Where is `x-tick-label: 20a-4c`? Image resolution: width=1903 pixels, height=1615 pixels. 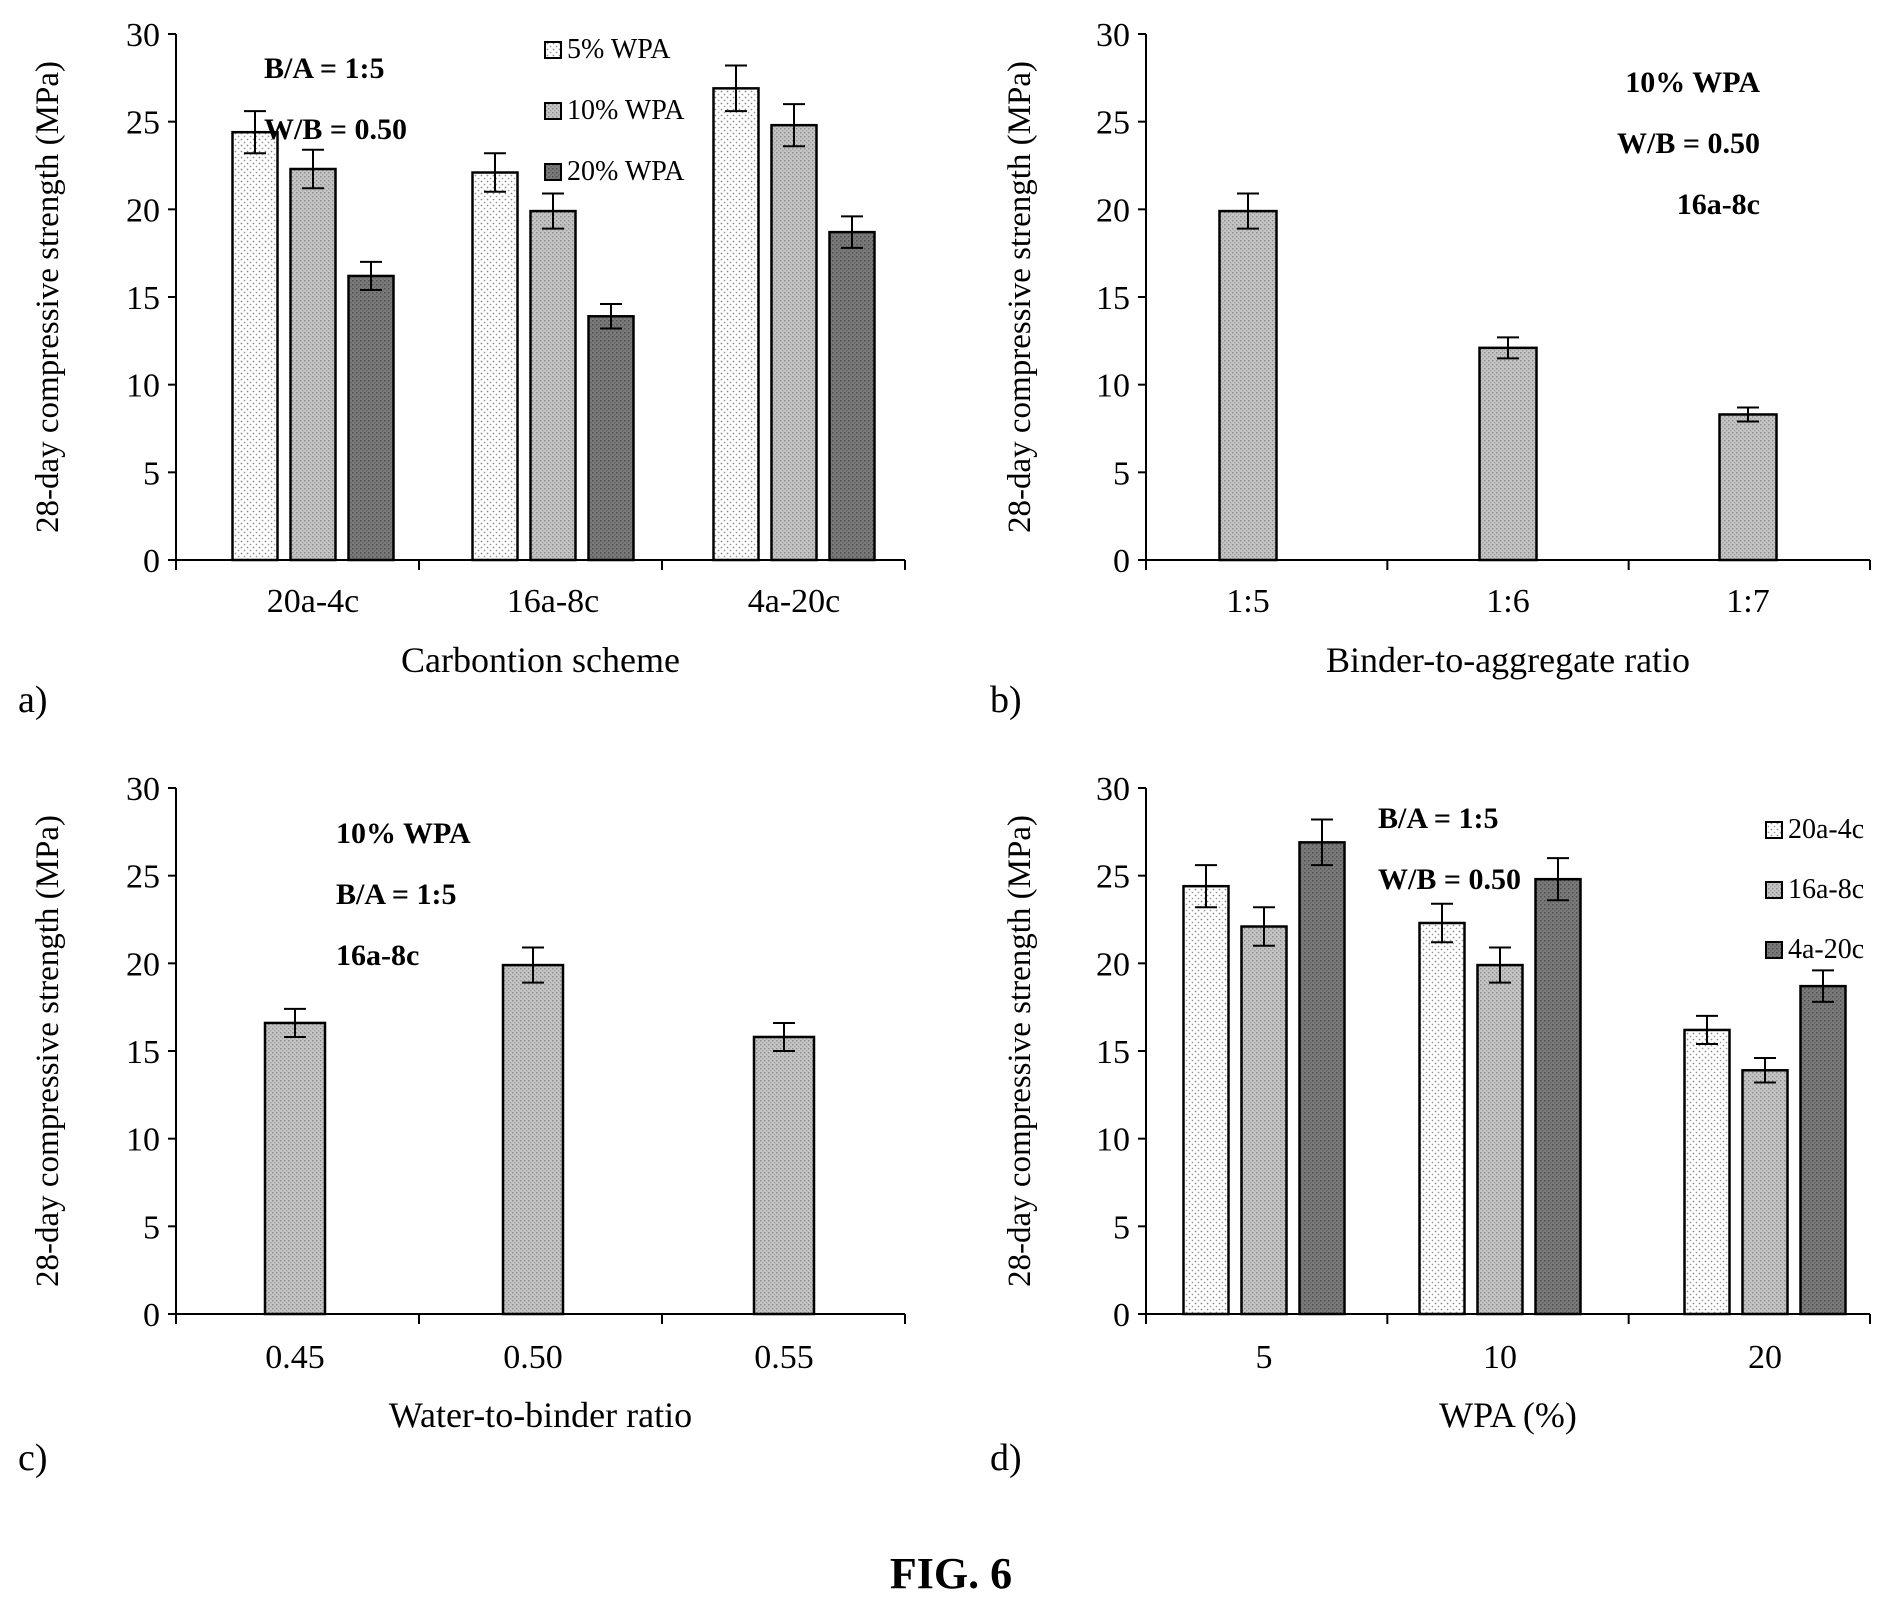
x-tick-label: 20a-4c is located at coordinates (313, 601).